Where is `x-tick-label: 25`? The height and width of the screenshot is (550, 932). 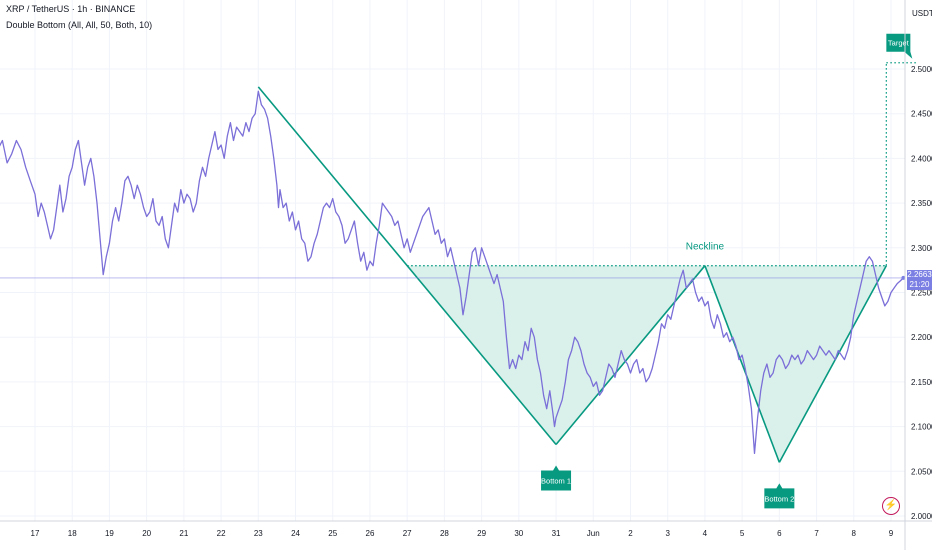 x-tick-label: 25 is located at coordinates (332, 533).